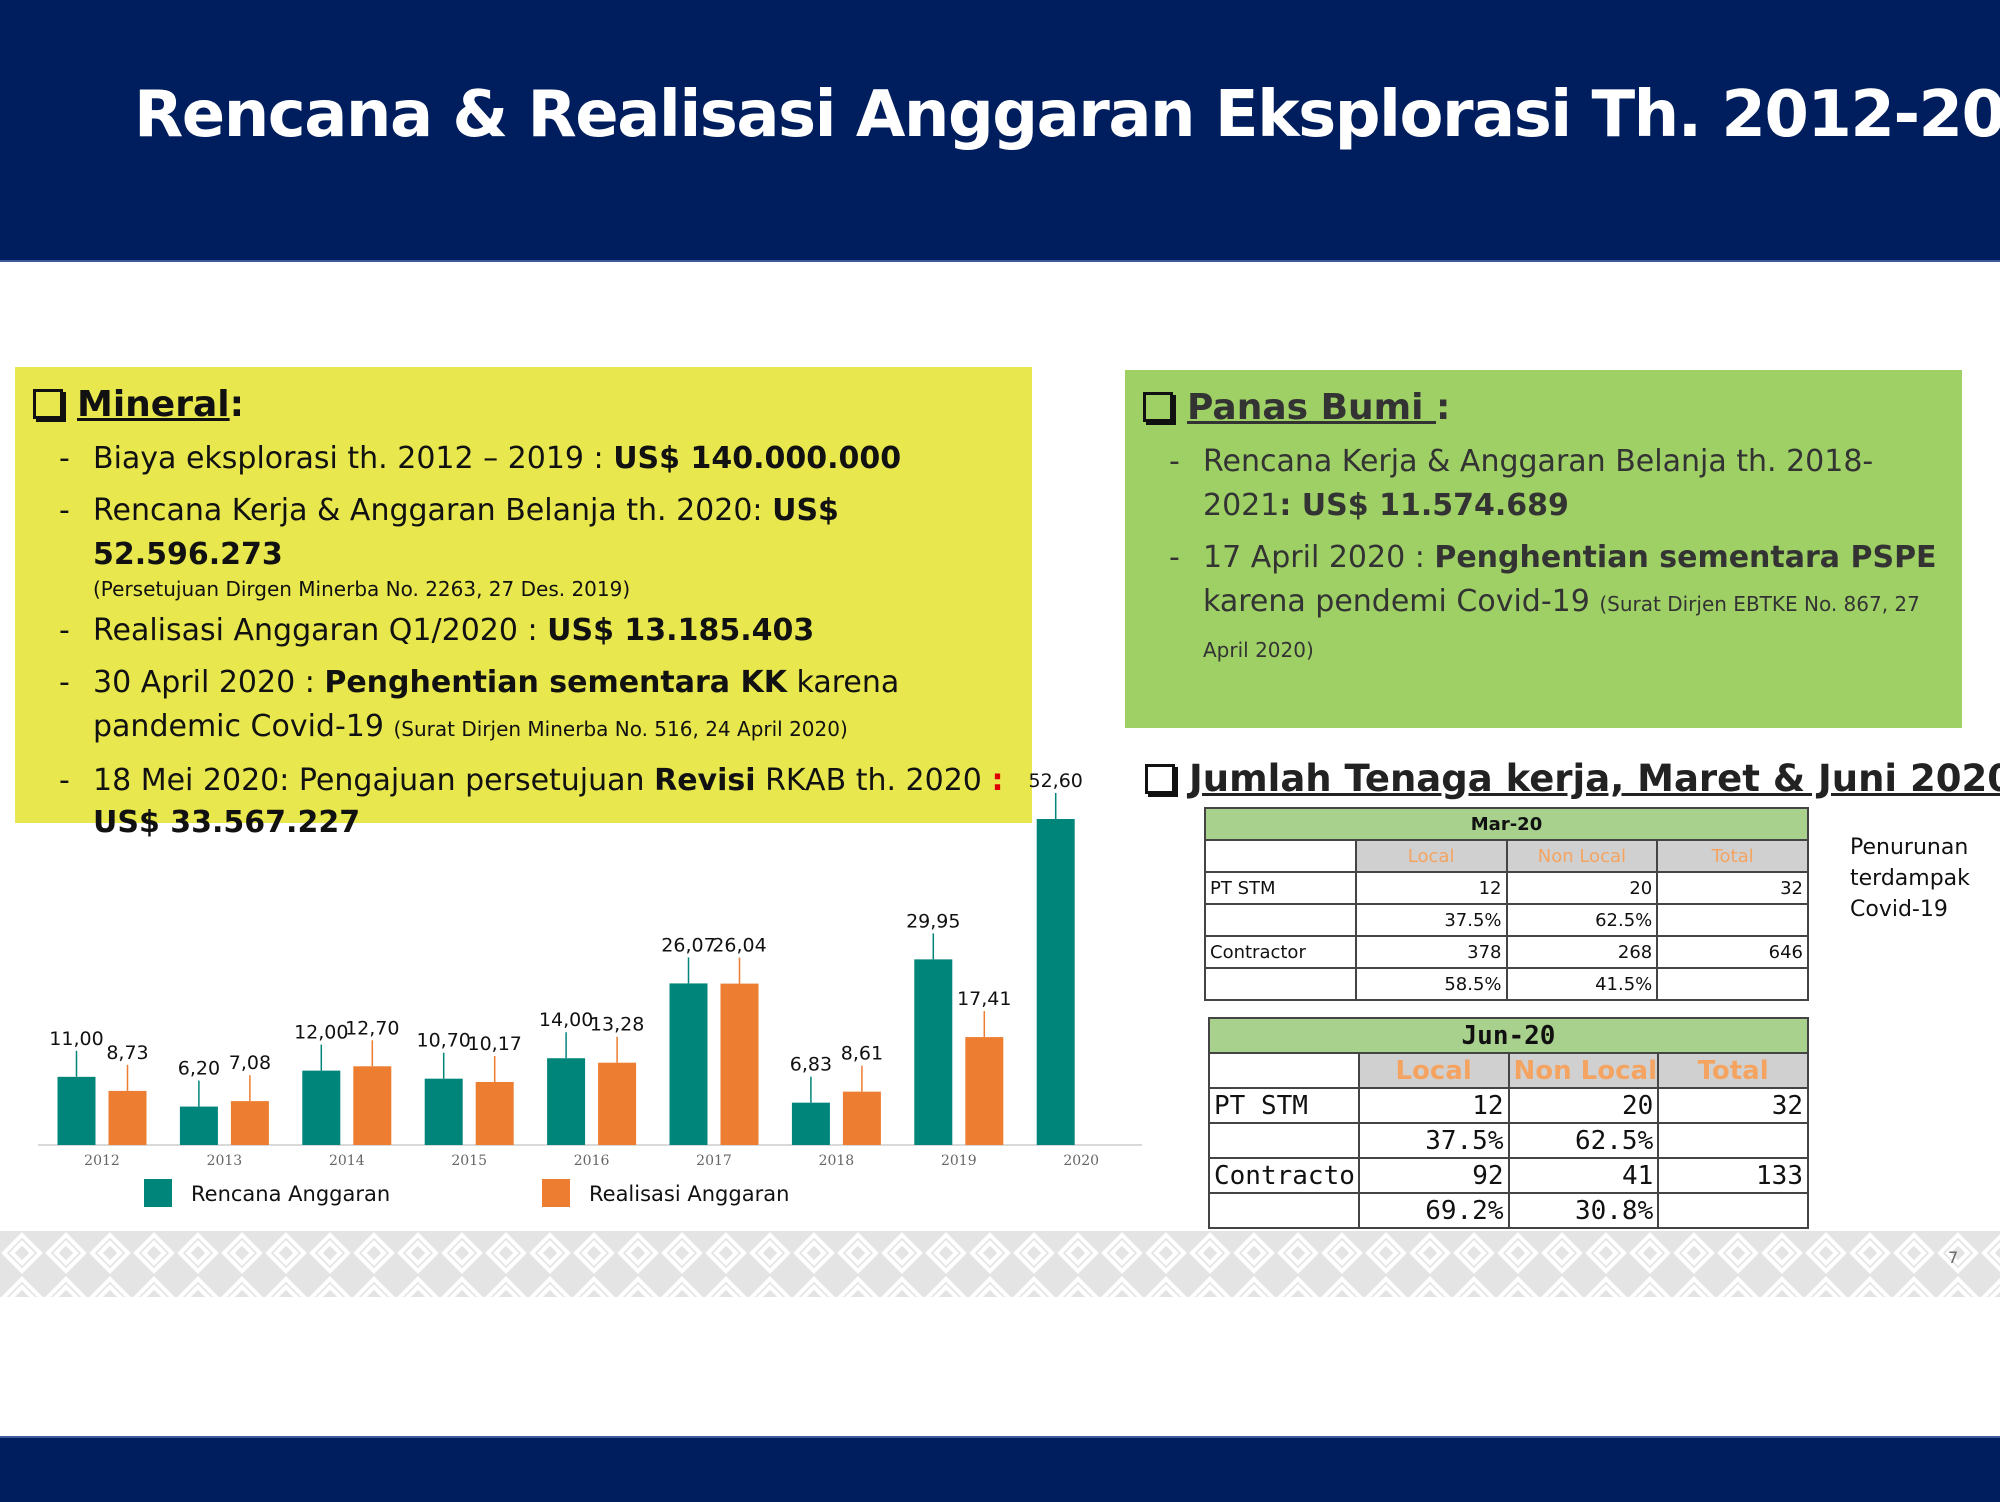  I want to click on data-label: 13,28, so click(617, 1025).